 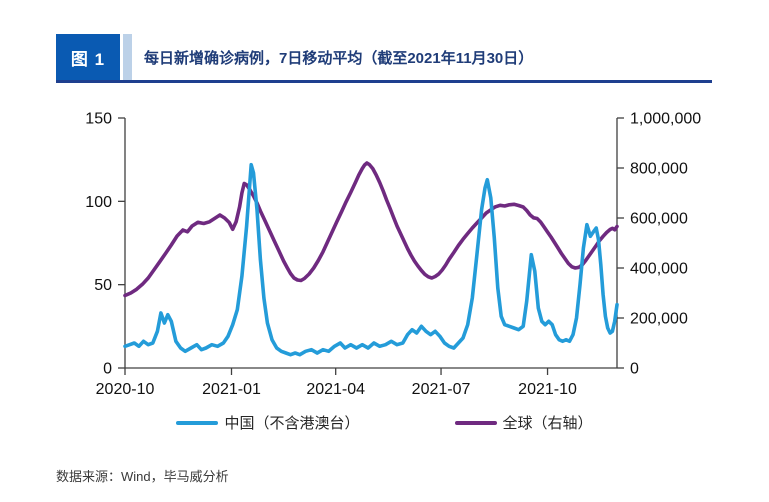 I want to click on x-axis-tick-label: 2021-01, so click(x=231, y=389).